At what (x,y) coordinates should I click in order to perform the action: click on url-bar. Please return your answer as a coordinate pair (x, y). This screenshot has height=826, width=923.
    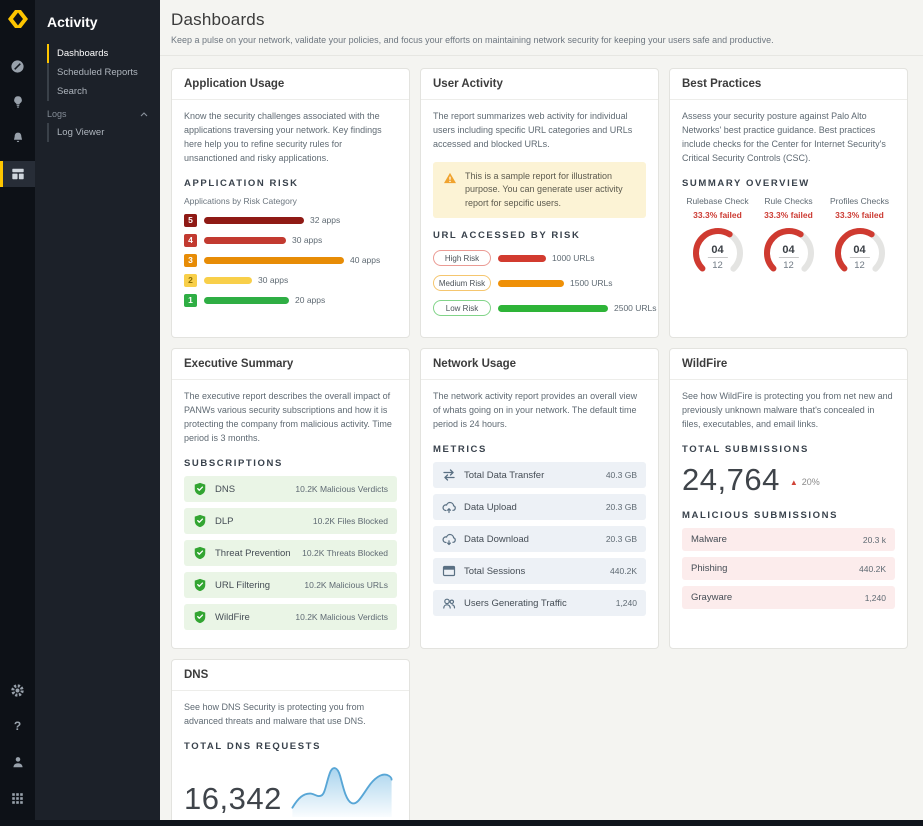
    Looking at the image, I should click on (531, 283).